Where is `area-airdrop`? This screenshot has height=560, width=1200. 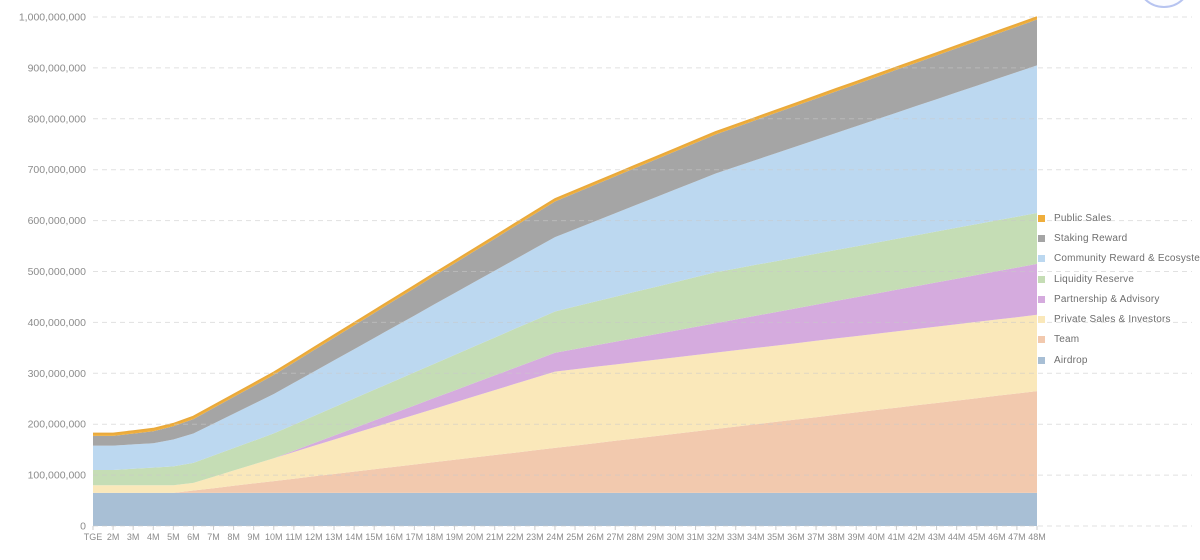
area-airdrop is located at coordinates (565, 509).